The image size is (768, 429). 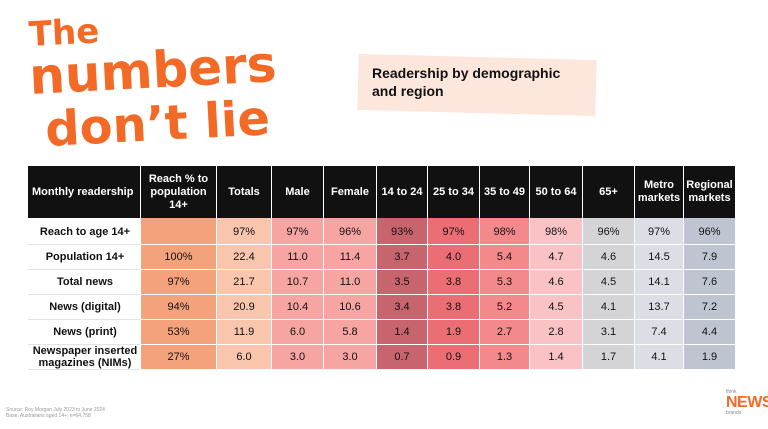 What do you see at coordinates (244, 192) in the screenshot?
I see `header-cell: Totals` at bounding box center [244, 192].